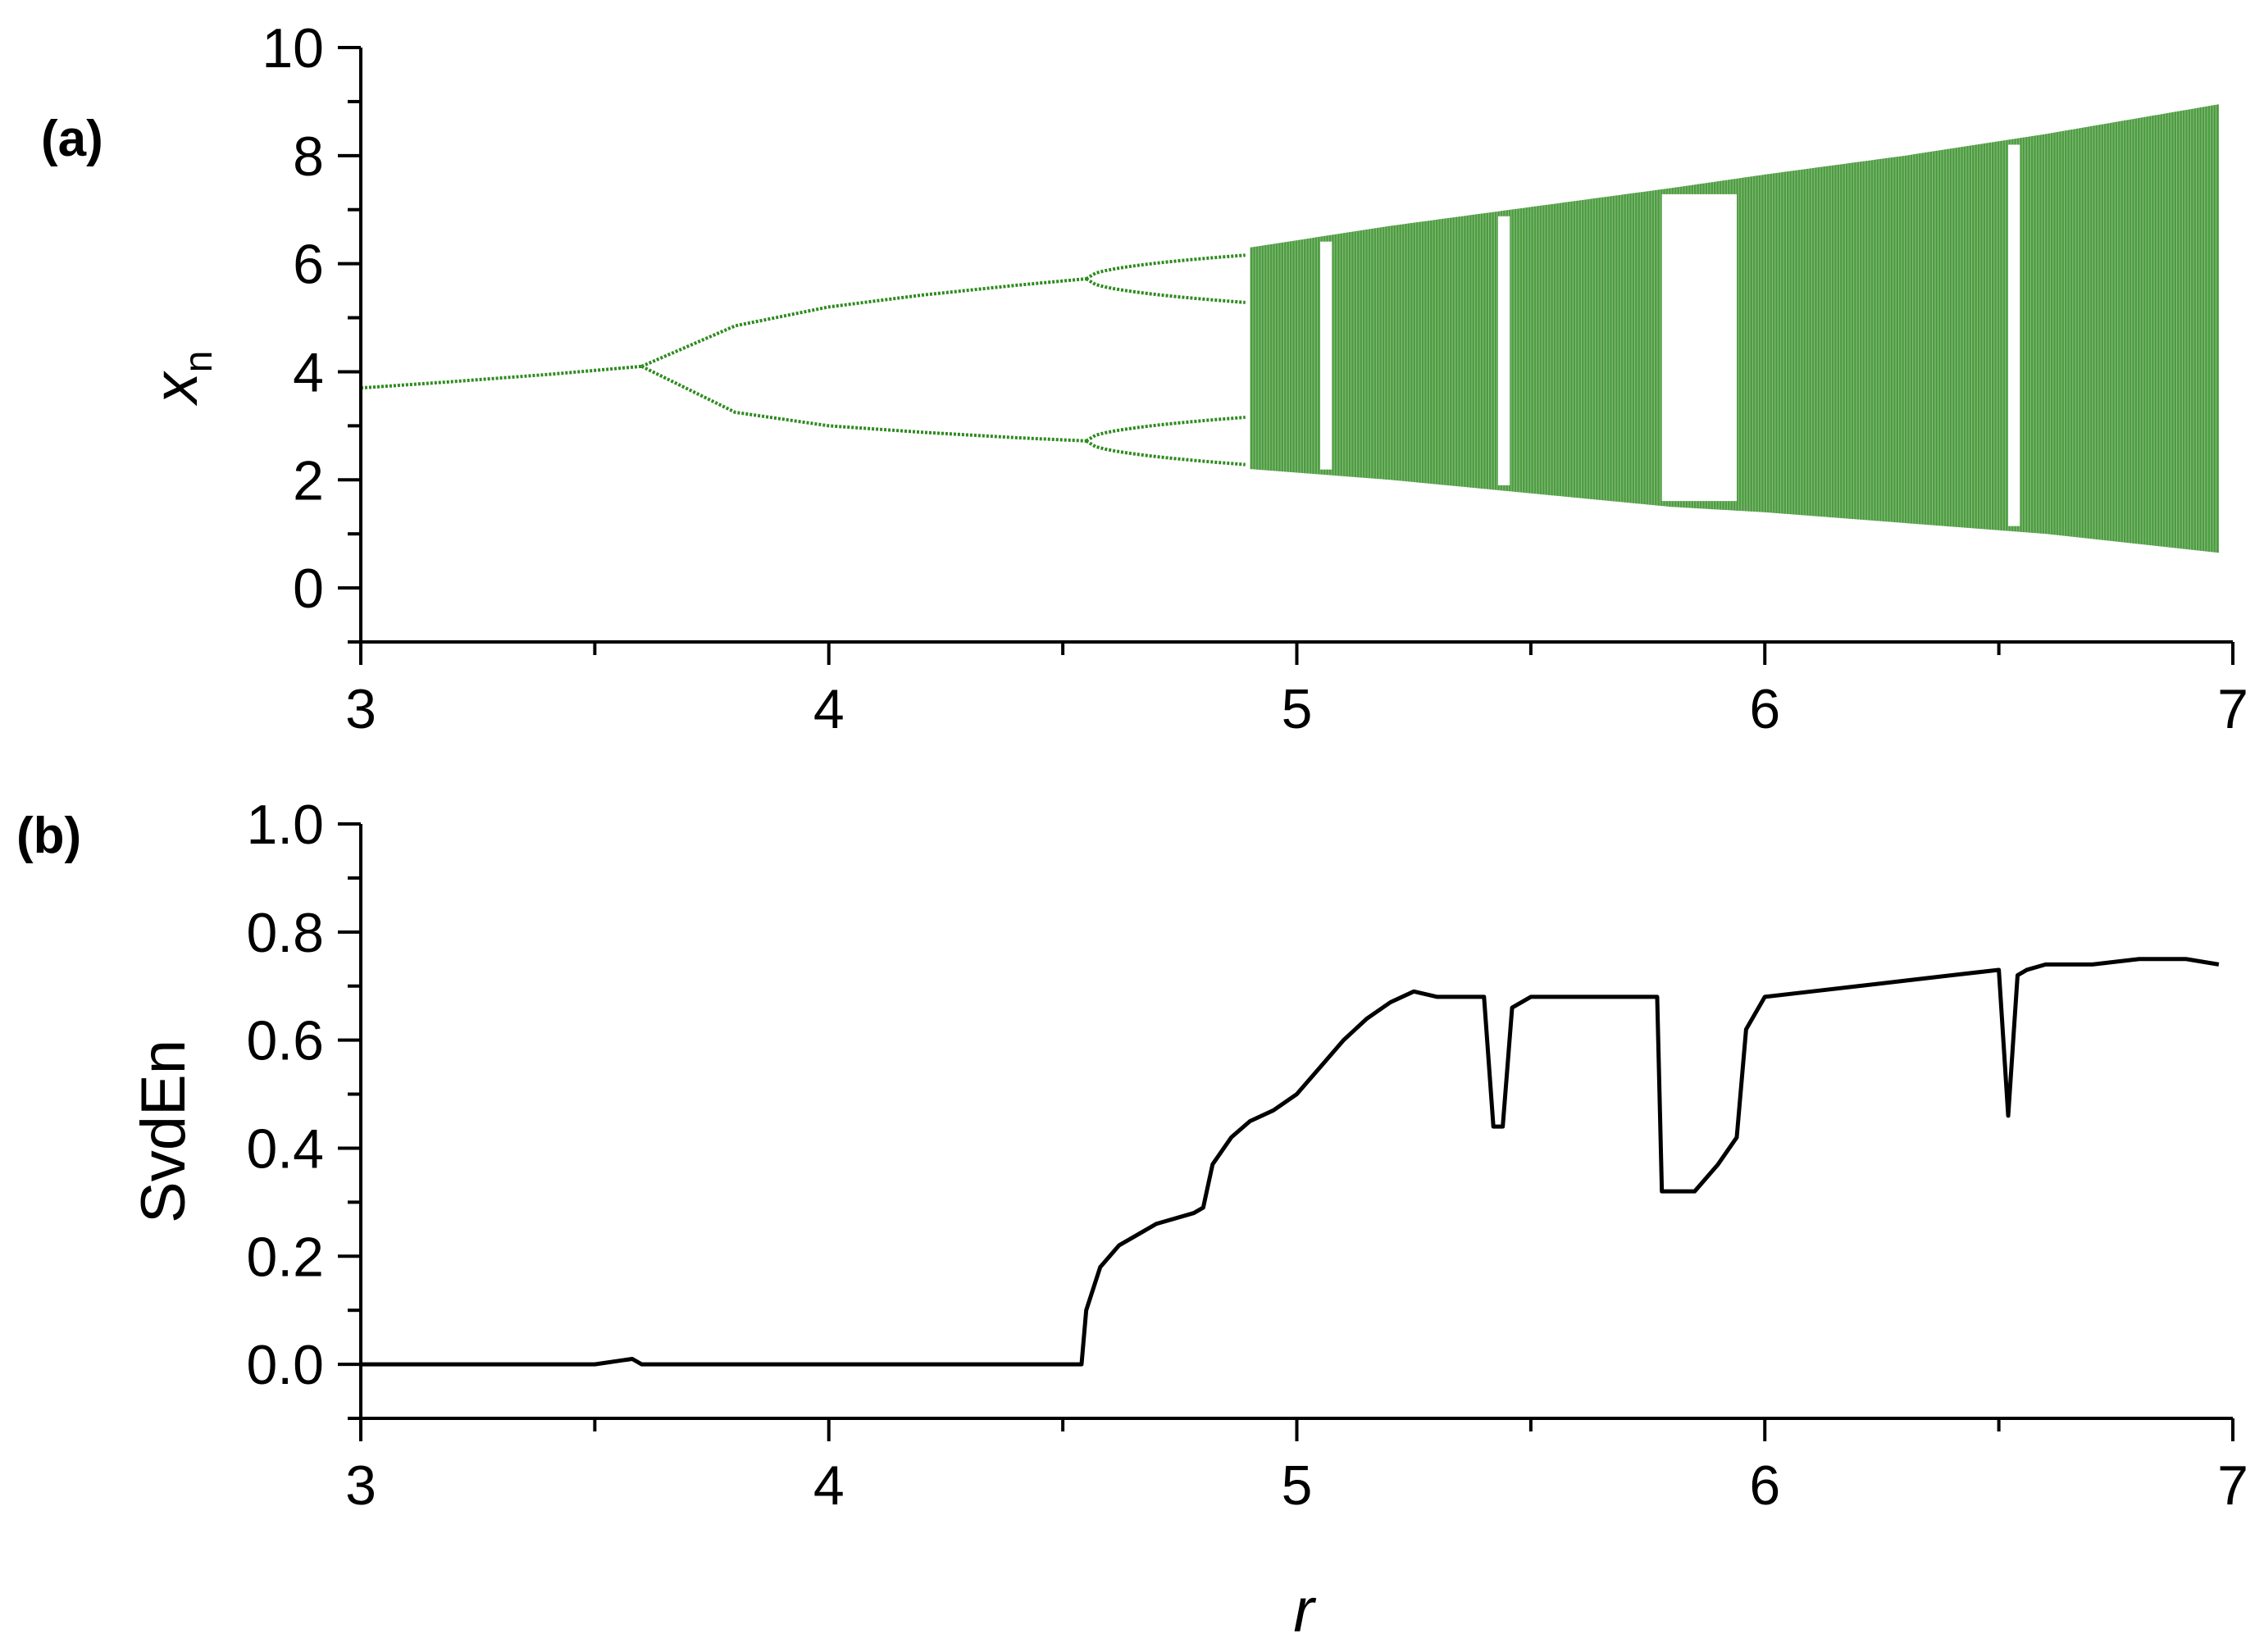 The image size is (2264, 1652). What do you see at coordinates (176, 388) in the screenshot?
I see `panel-a-ylabel-main: x` at bounding box center [176, 388].